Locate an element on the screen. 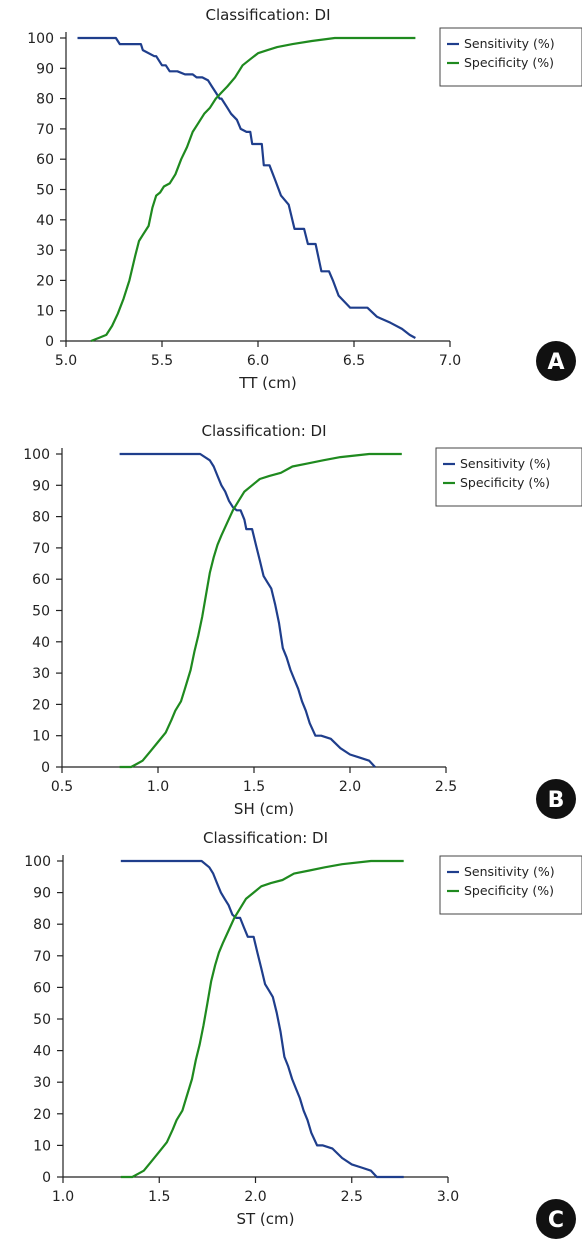  panel-badge-label: C is located at coordinates (556, 1220).